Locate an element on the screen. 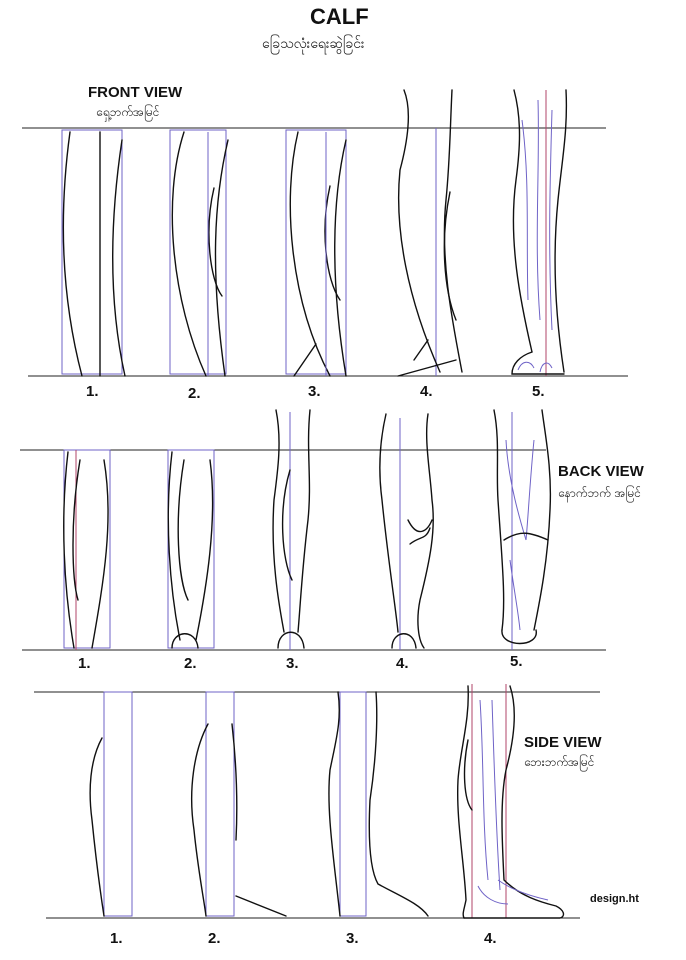 Image resolution: width=686 pixels, height=960 pixels. back-step-2-label: 2. is located at coordinates (190, 663).